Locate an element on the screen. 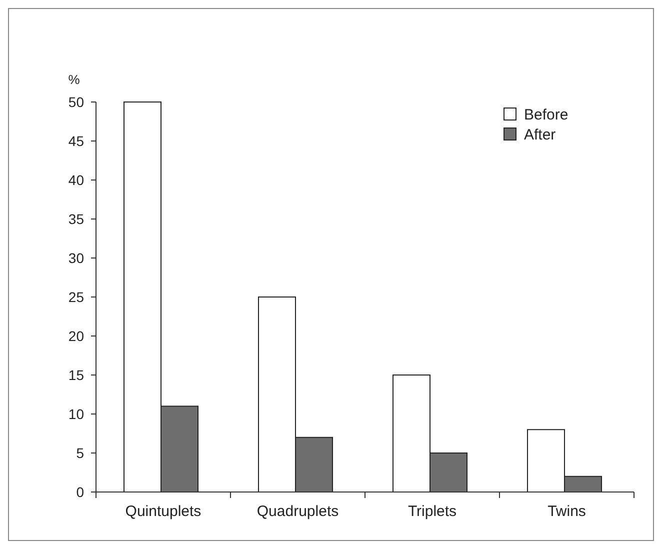 This screenshot has height=549, width=662. y-tick-label: 30 is located at coordinates (76, 258).